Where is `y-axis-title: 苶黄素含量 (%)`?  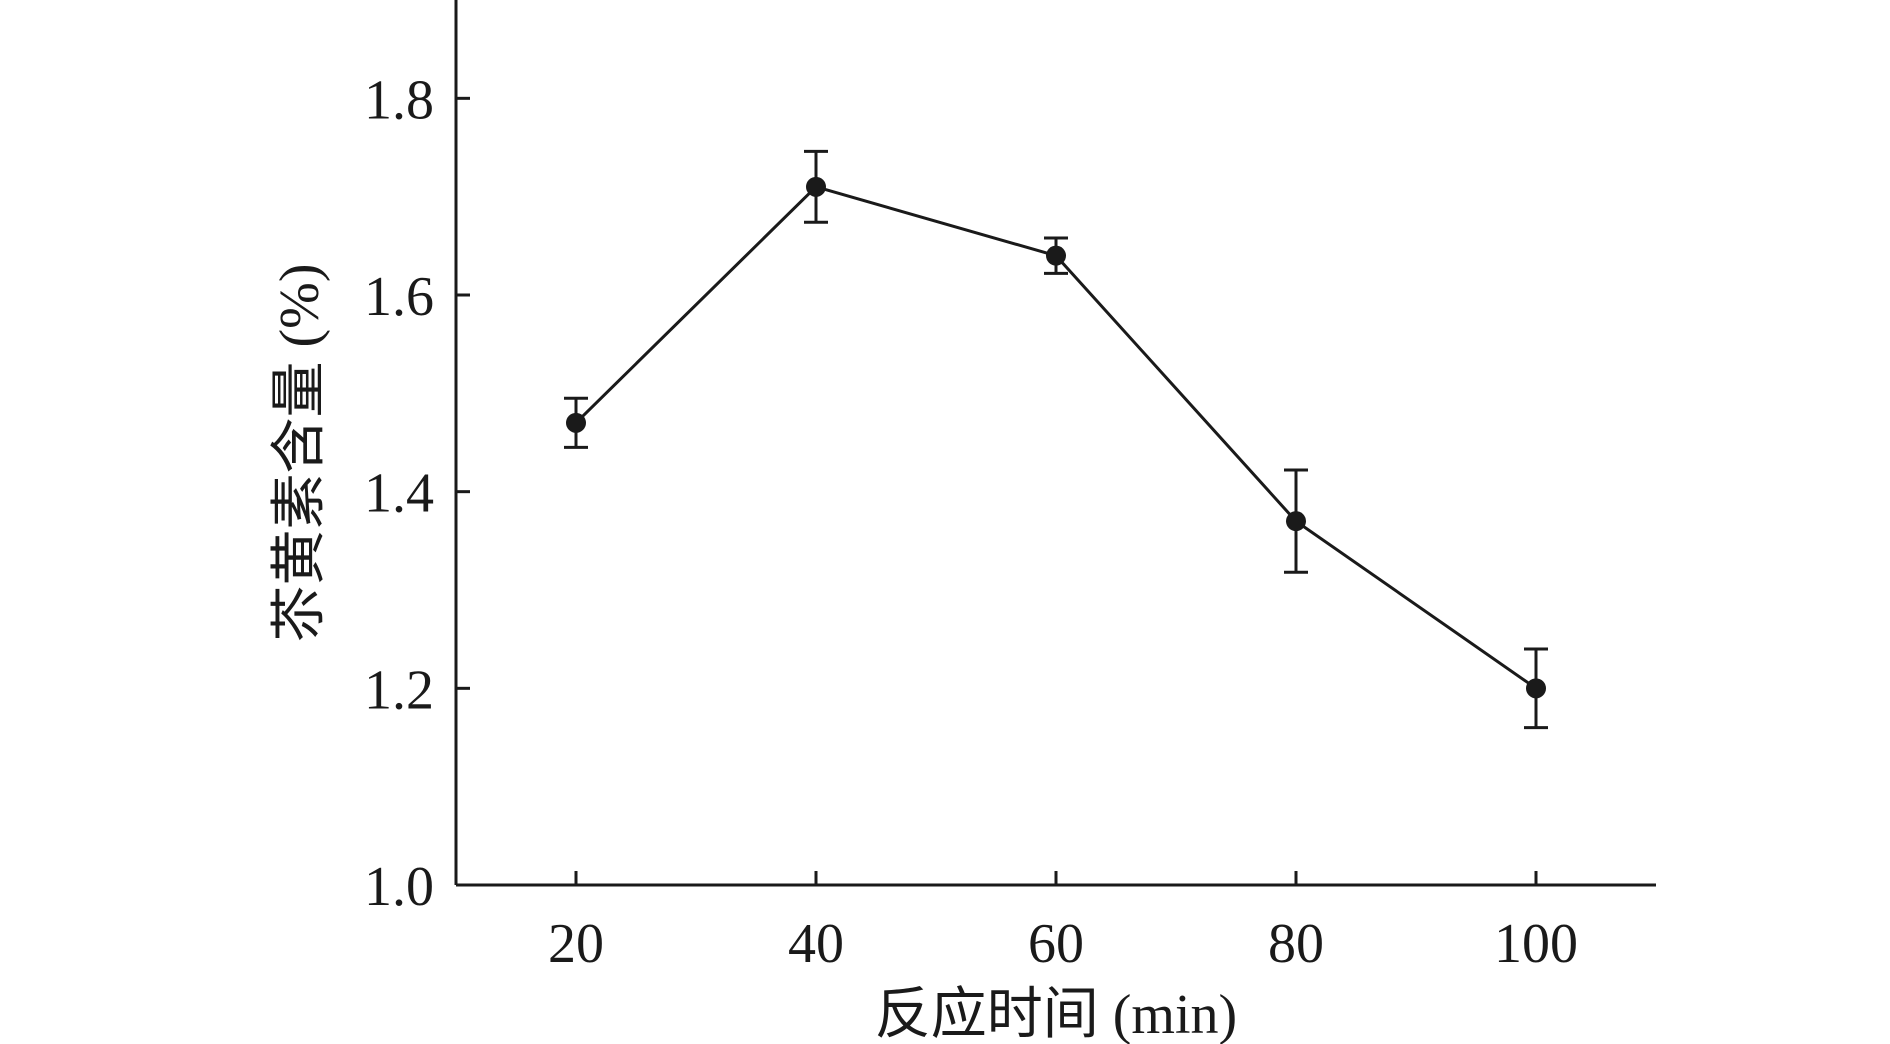
y-axis-title: 苶黄素含量 (%) is located at coordinates (300, 453).